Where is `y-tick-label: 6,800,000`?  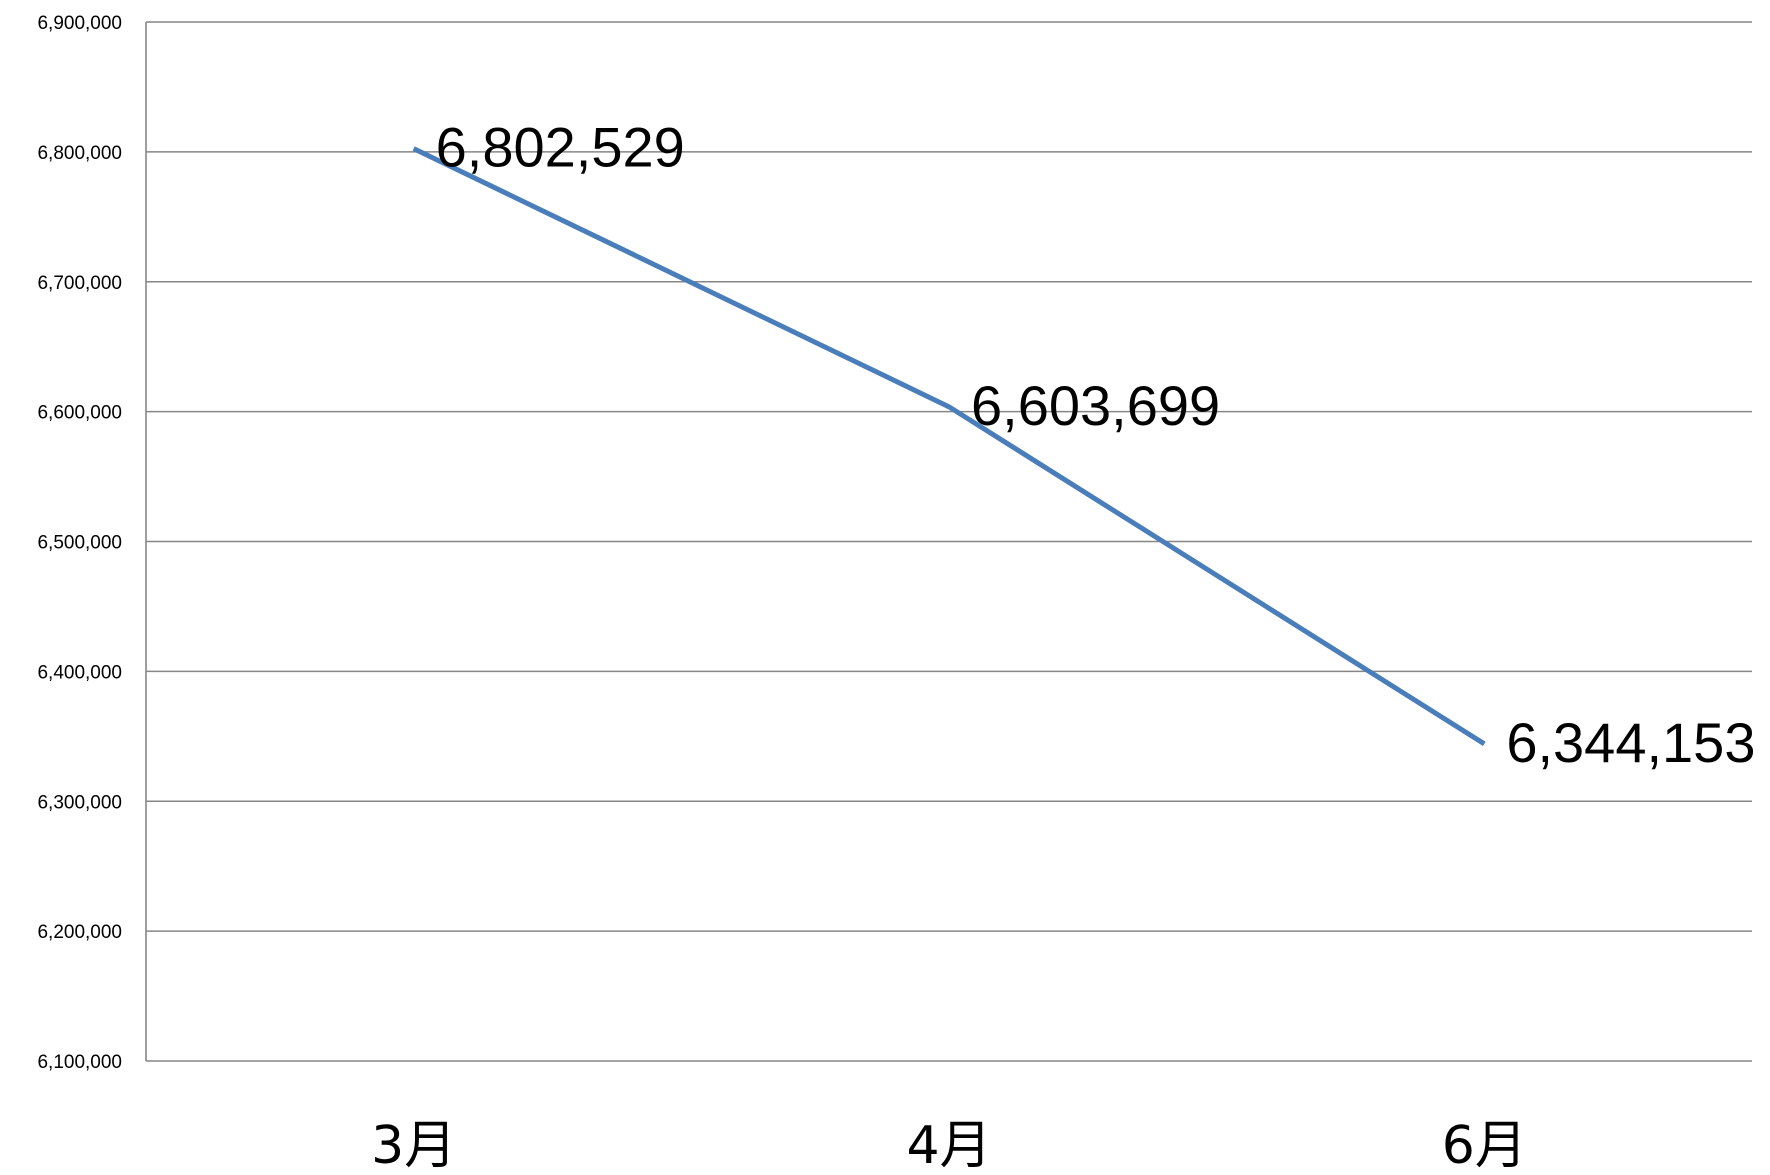
y-tick-label: 6,800,000 is located at coordinates (79, 153).